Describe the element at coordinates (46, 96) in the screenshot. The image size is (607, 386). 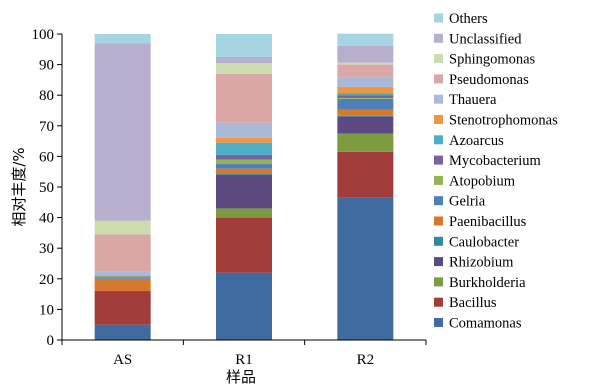
I see `y-tick-label: 80` at that location.